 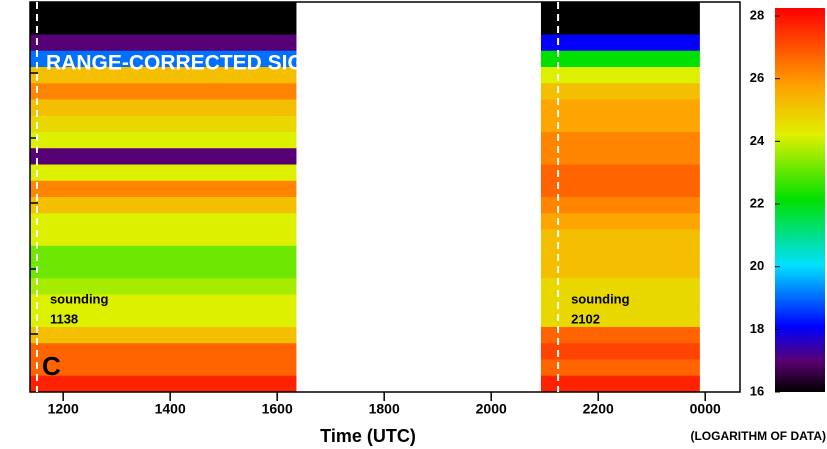 I want to click on colorbar-tick-label: 26, so click(x=757, y=77).